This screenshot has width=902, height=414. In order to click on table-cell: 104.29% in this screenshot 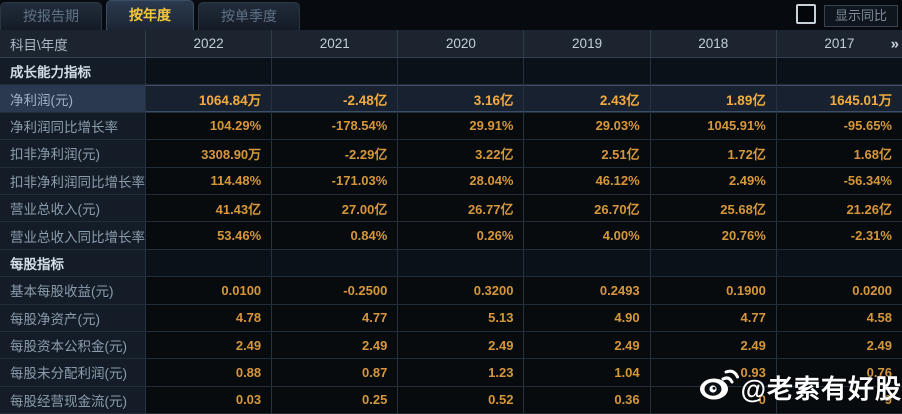, I will do `click(208, 126)`.